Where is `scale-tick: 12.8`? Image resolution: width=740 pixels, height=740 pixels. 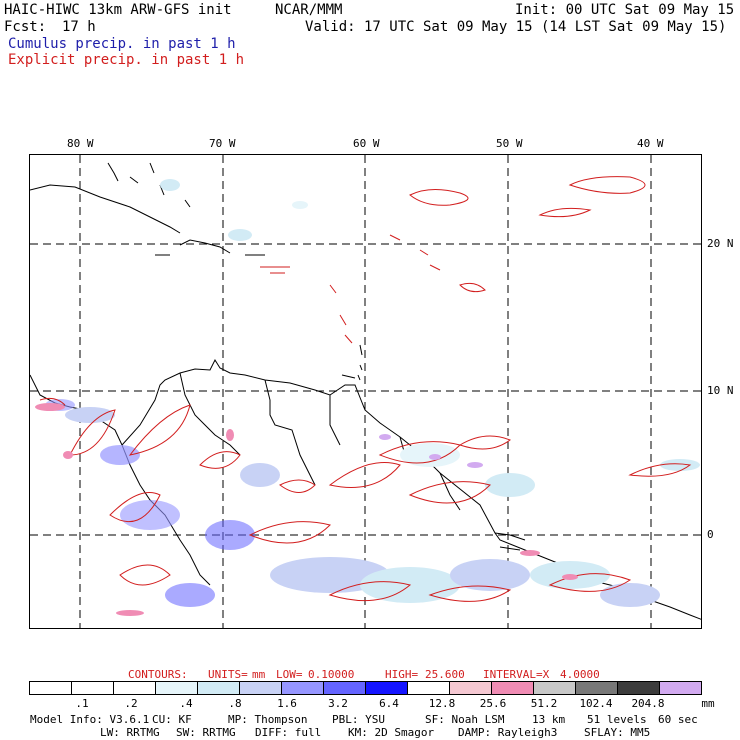 scale-tick: 12.8 is located at coordinates (442, 703).